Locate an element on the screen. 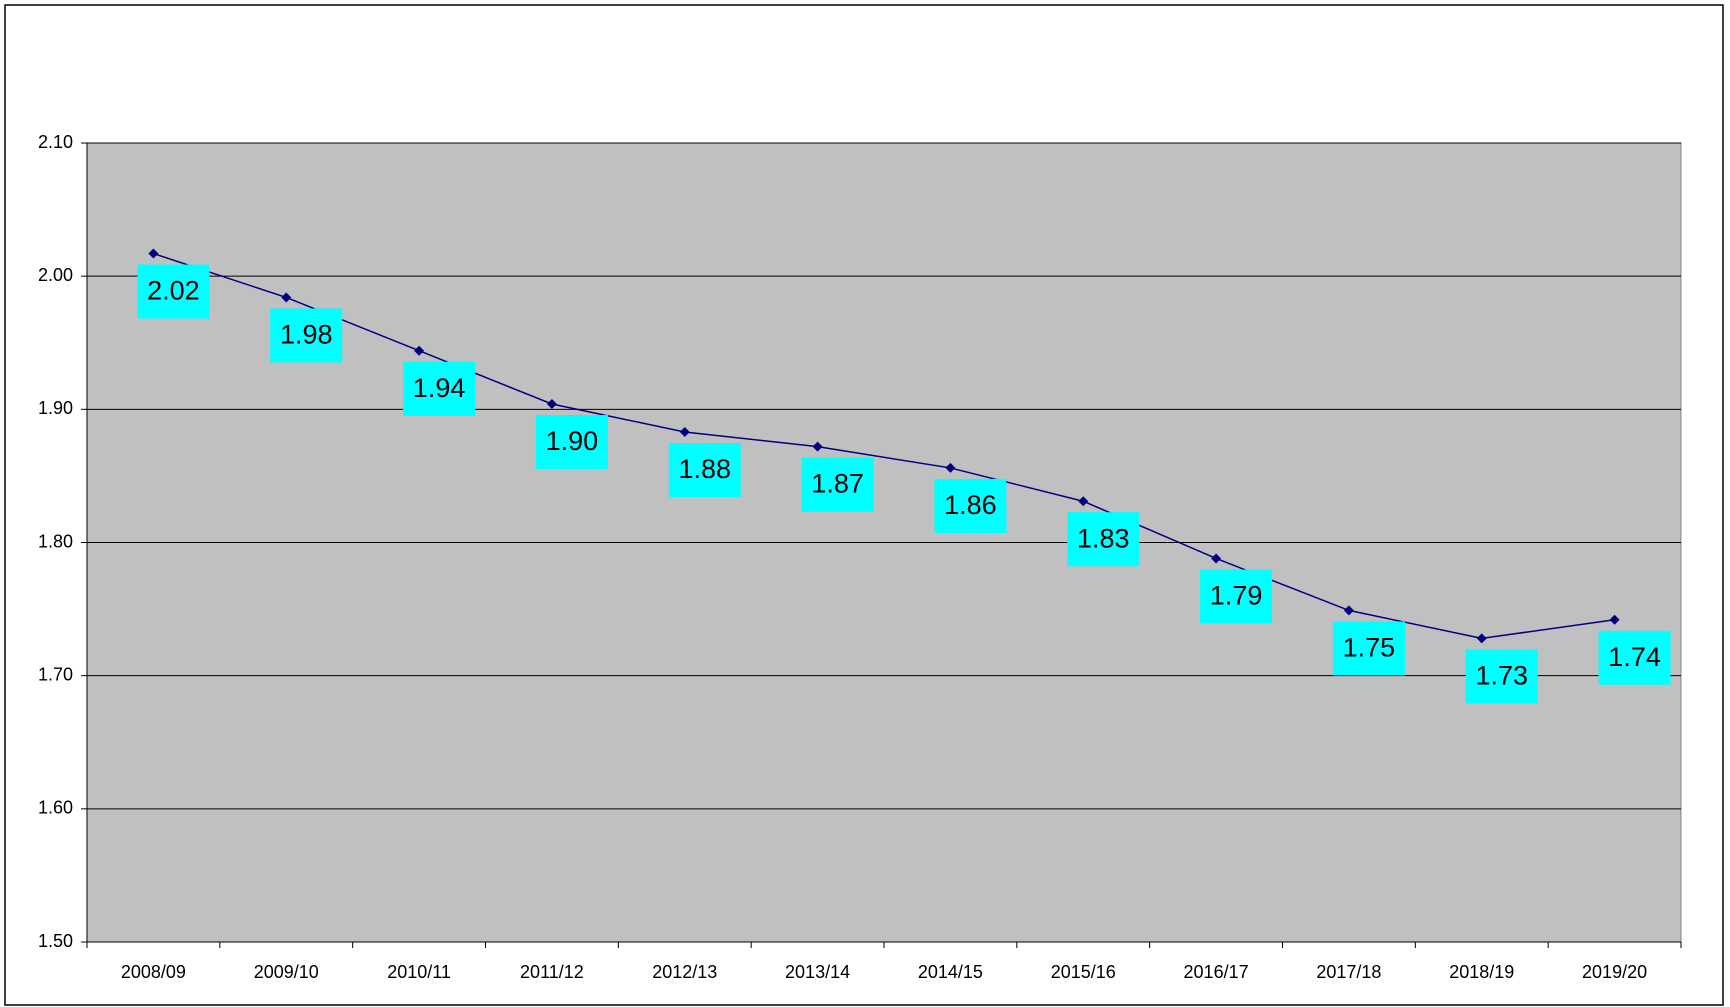 The height and width of the screenshot is (1007, 1730). data-label: 1.88 is located at coordinates (704, 469).